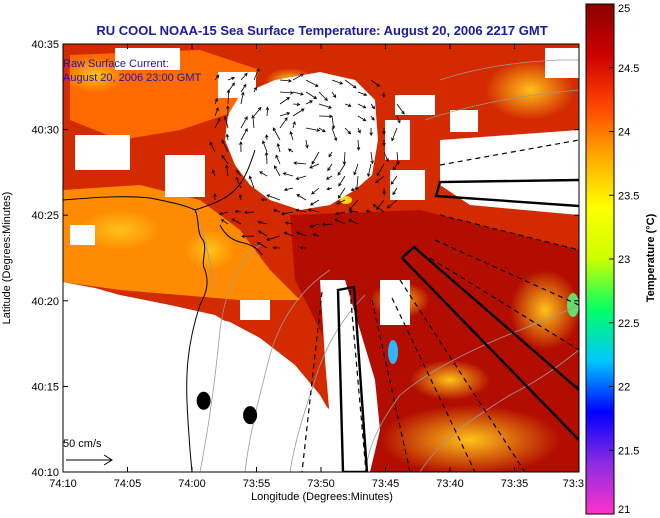 The width and height of the screenshot is (660, 518). Describe the element at coordinates (321, 484) in the screenshot. I see `x-tick-label: 73:50` at that location.